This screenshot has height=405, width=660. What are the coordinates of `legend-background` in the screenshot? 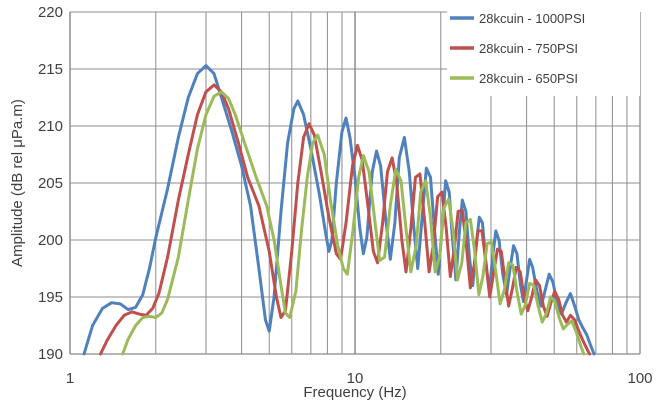 It's located at (543, 49).